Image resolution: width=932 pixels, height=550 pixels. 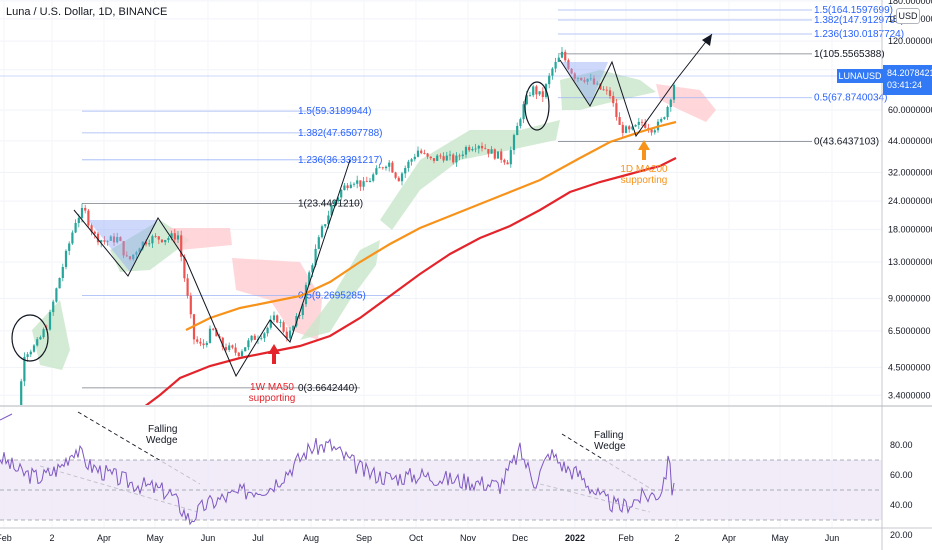 I want to click on ma50-label-sub: supporting, so click(x=272, y=398).